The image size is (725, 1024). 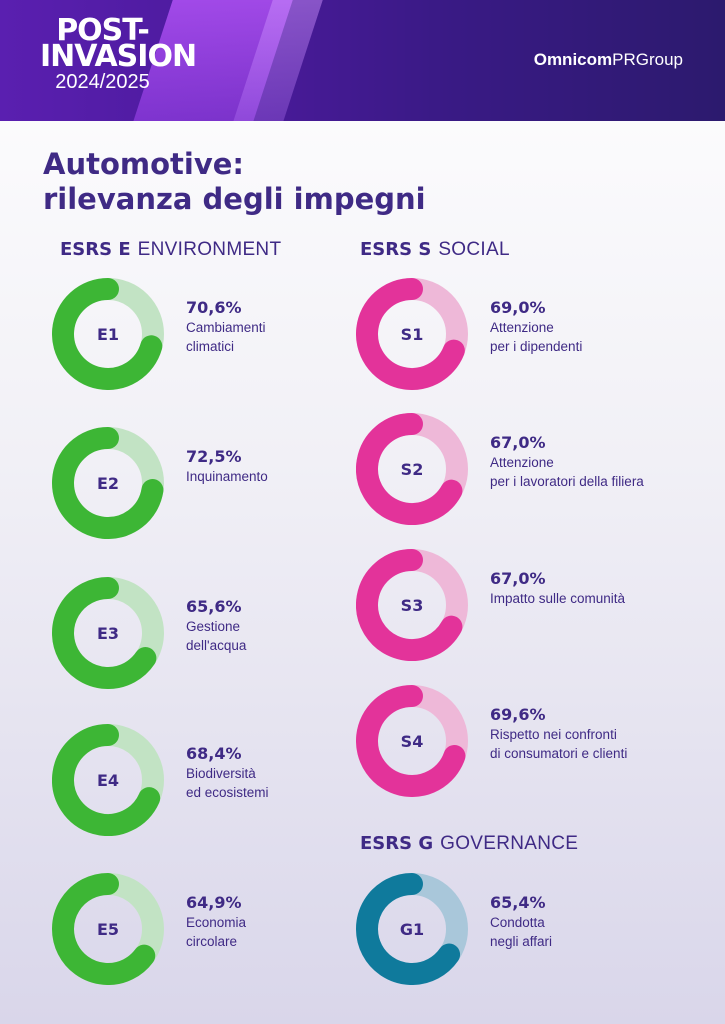 I want to click on donut-chart: S4, so click(x=412, y=741).